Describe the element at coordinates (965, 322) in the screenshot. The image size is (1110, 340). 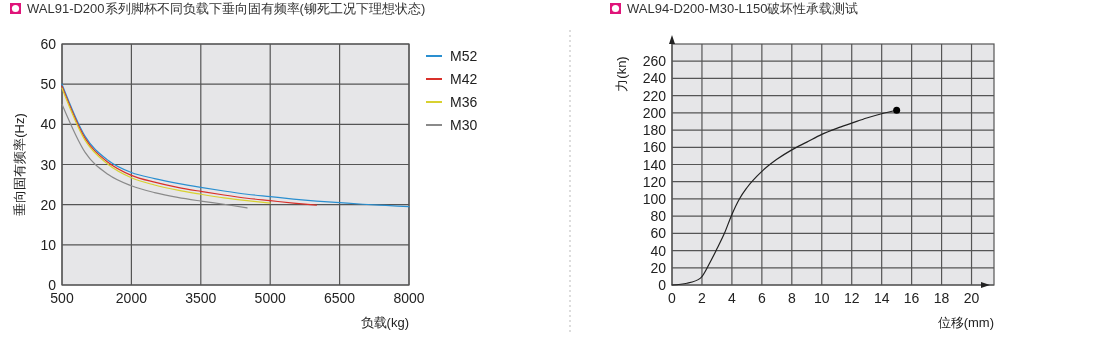
I see `x-axis-title: 位移(mm)` at that location.